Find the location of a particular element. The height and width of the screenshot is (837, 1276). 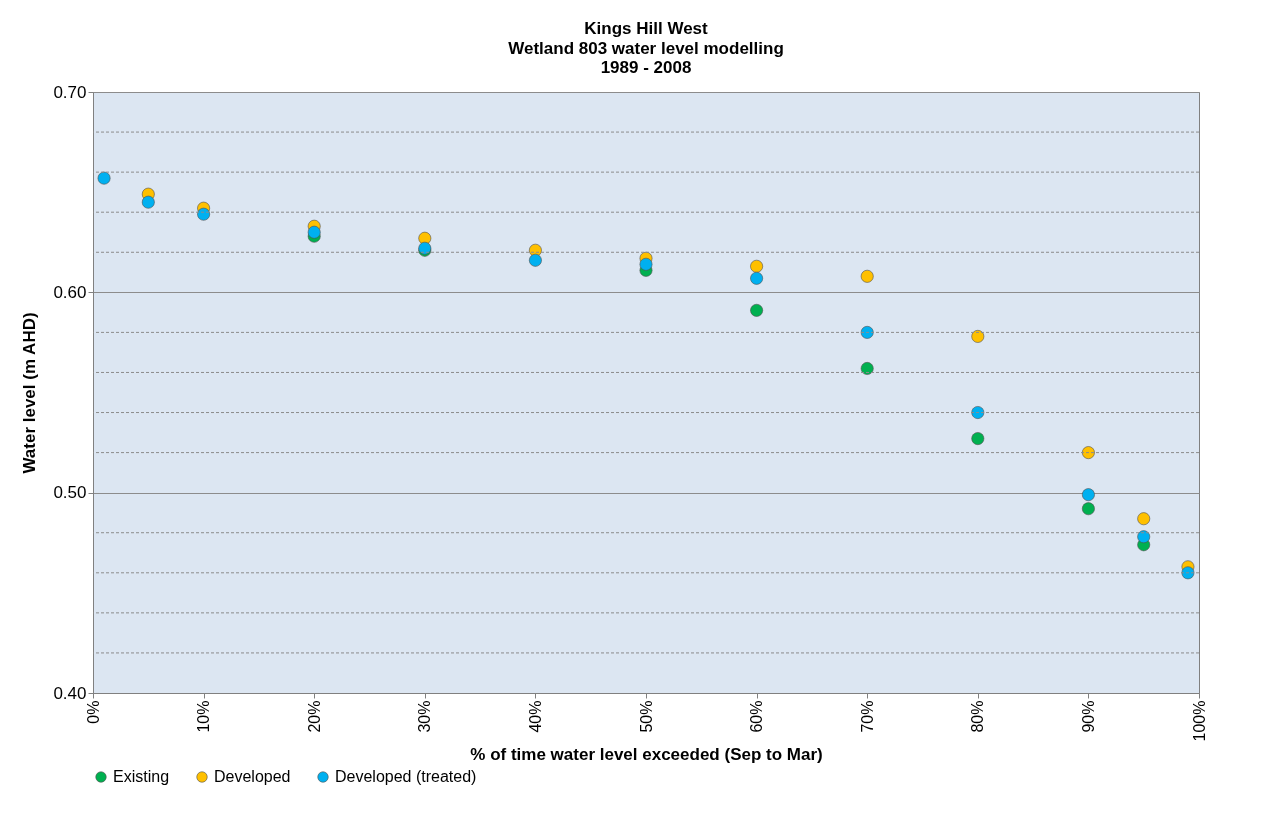

legend-label: Developed is located at coordinates (252, 776).